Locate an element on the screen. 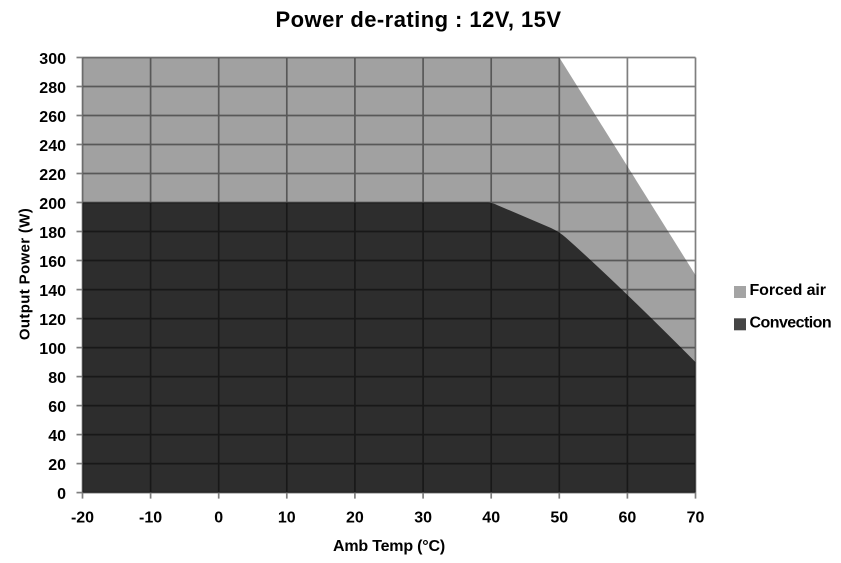  svg-text: 240 is located at coordinates (52, 146).